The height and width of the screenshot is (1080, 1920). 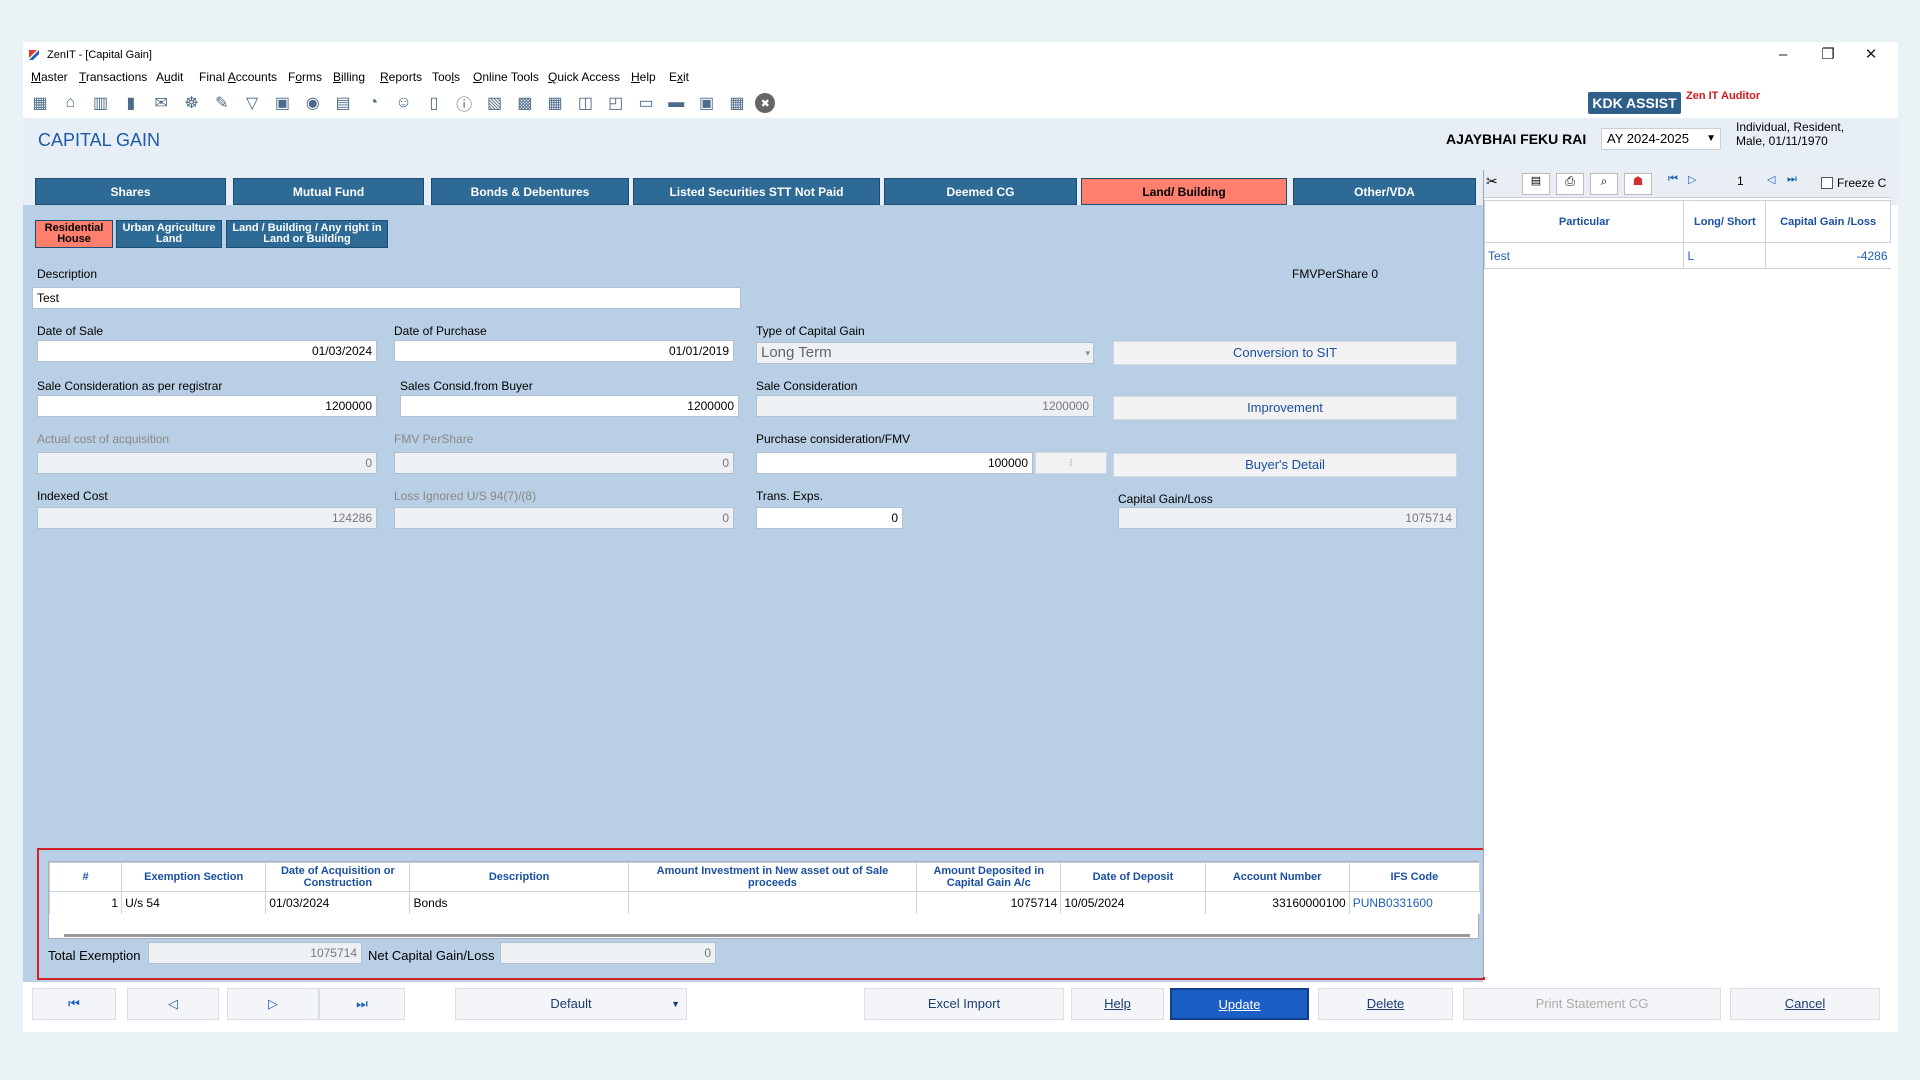 What do you see at coordinates (312, 103) in the screenshot?
I see `refresh-icon: ◉` at bounding box center [312, 103].